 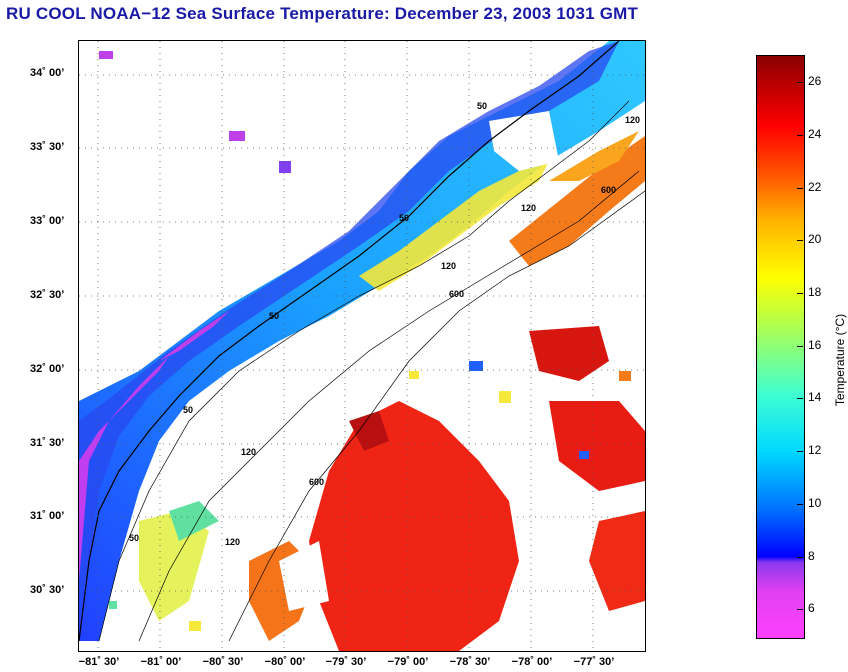 What do you see at coordinates (815, 397) in the screenshot?
I see `colorbar-tick: 14` at bounding box center [815, 397].